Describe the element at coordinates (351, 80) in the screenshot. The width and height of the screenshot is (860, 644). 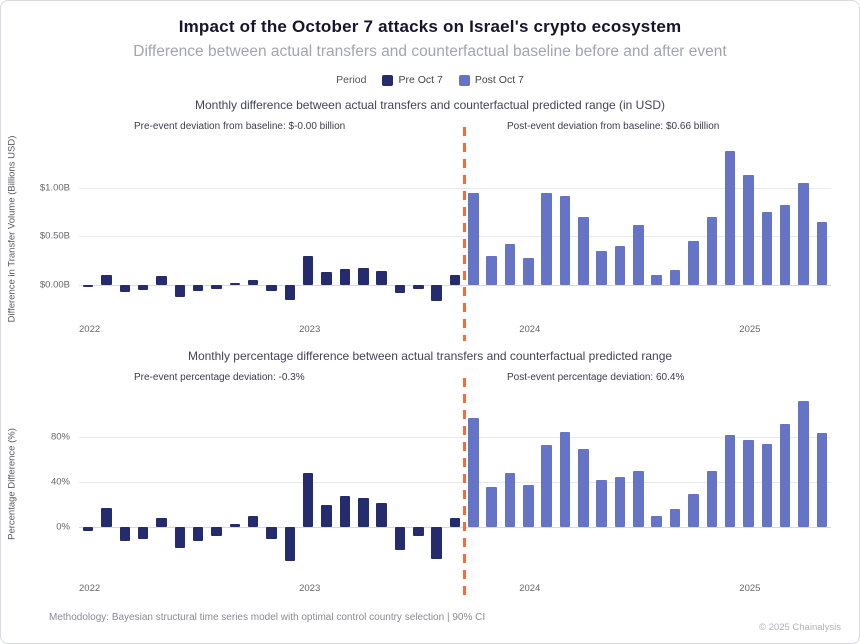
I see `legend-title: Period` at that location.